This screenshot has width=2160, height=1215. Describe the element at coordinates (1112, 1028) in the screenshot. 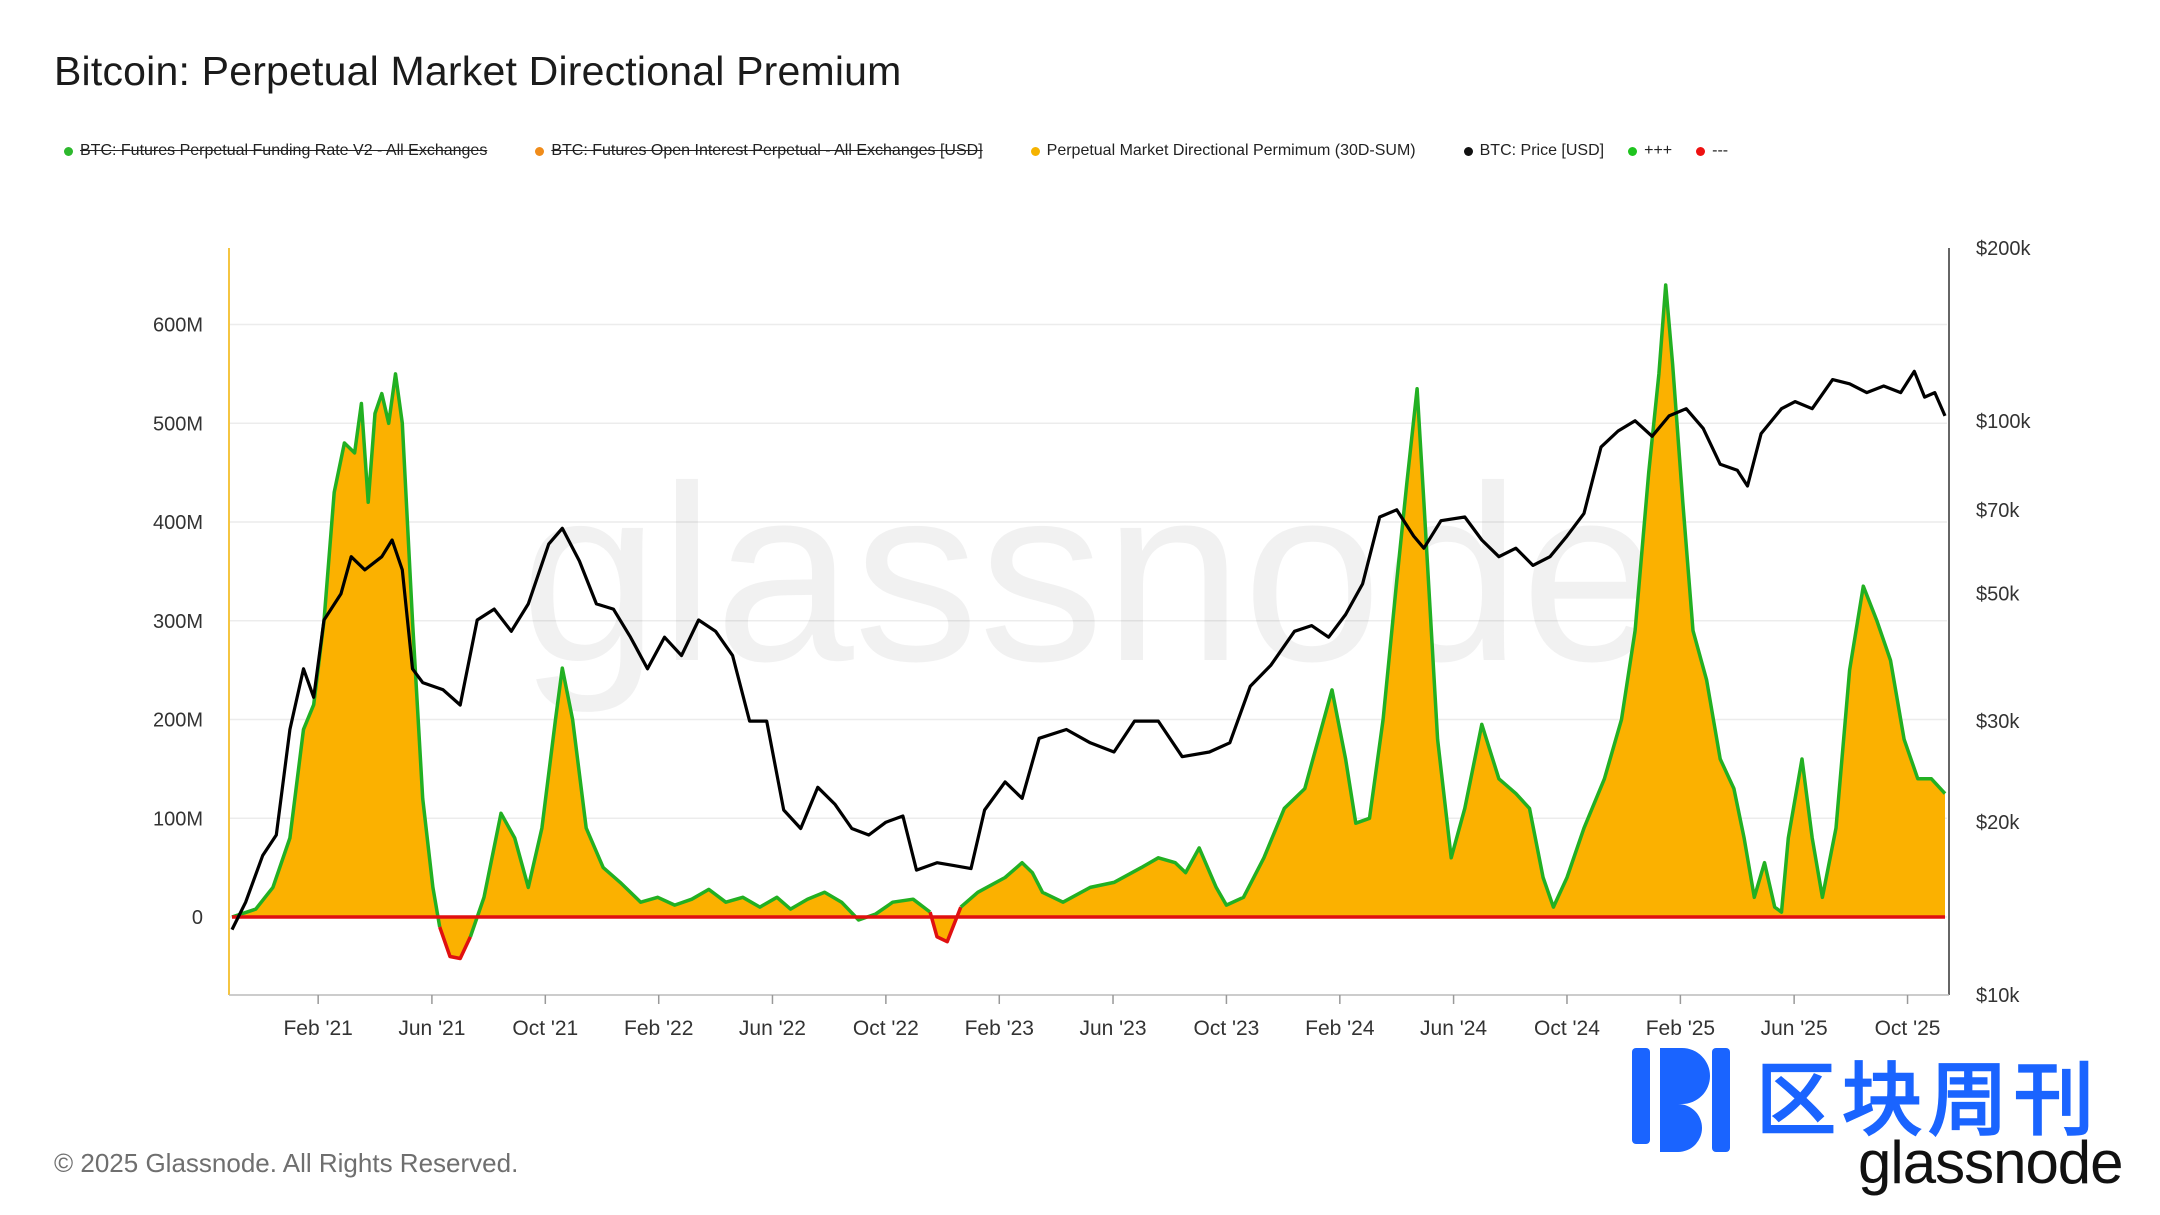

I see `x-tick-label: Jun '23` at that location.